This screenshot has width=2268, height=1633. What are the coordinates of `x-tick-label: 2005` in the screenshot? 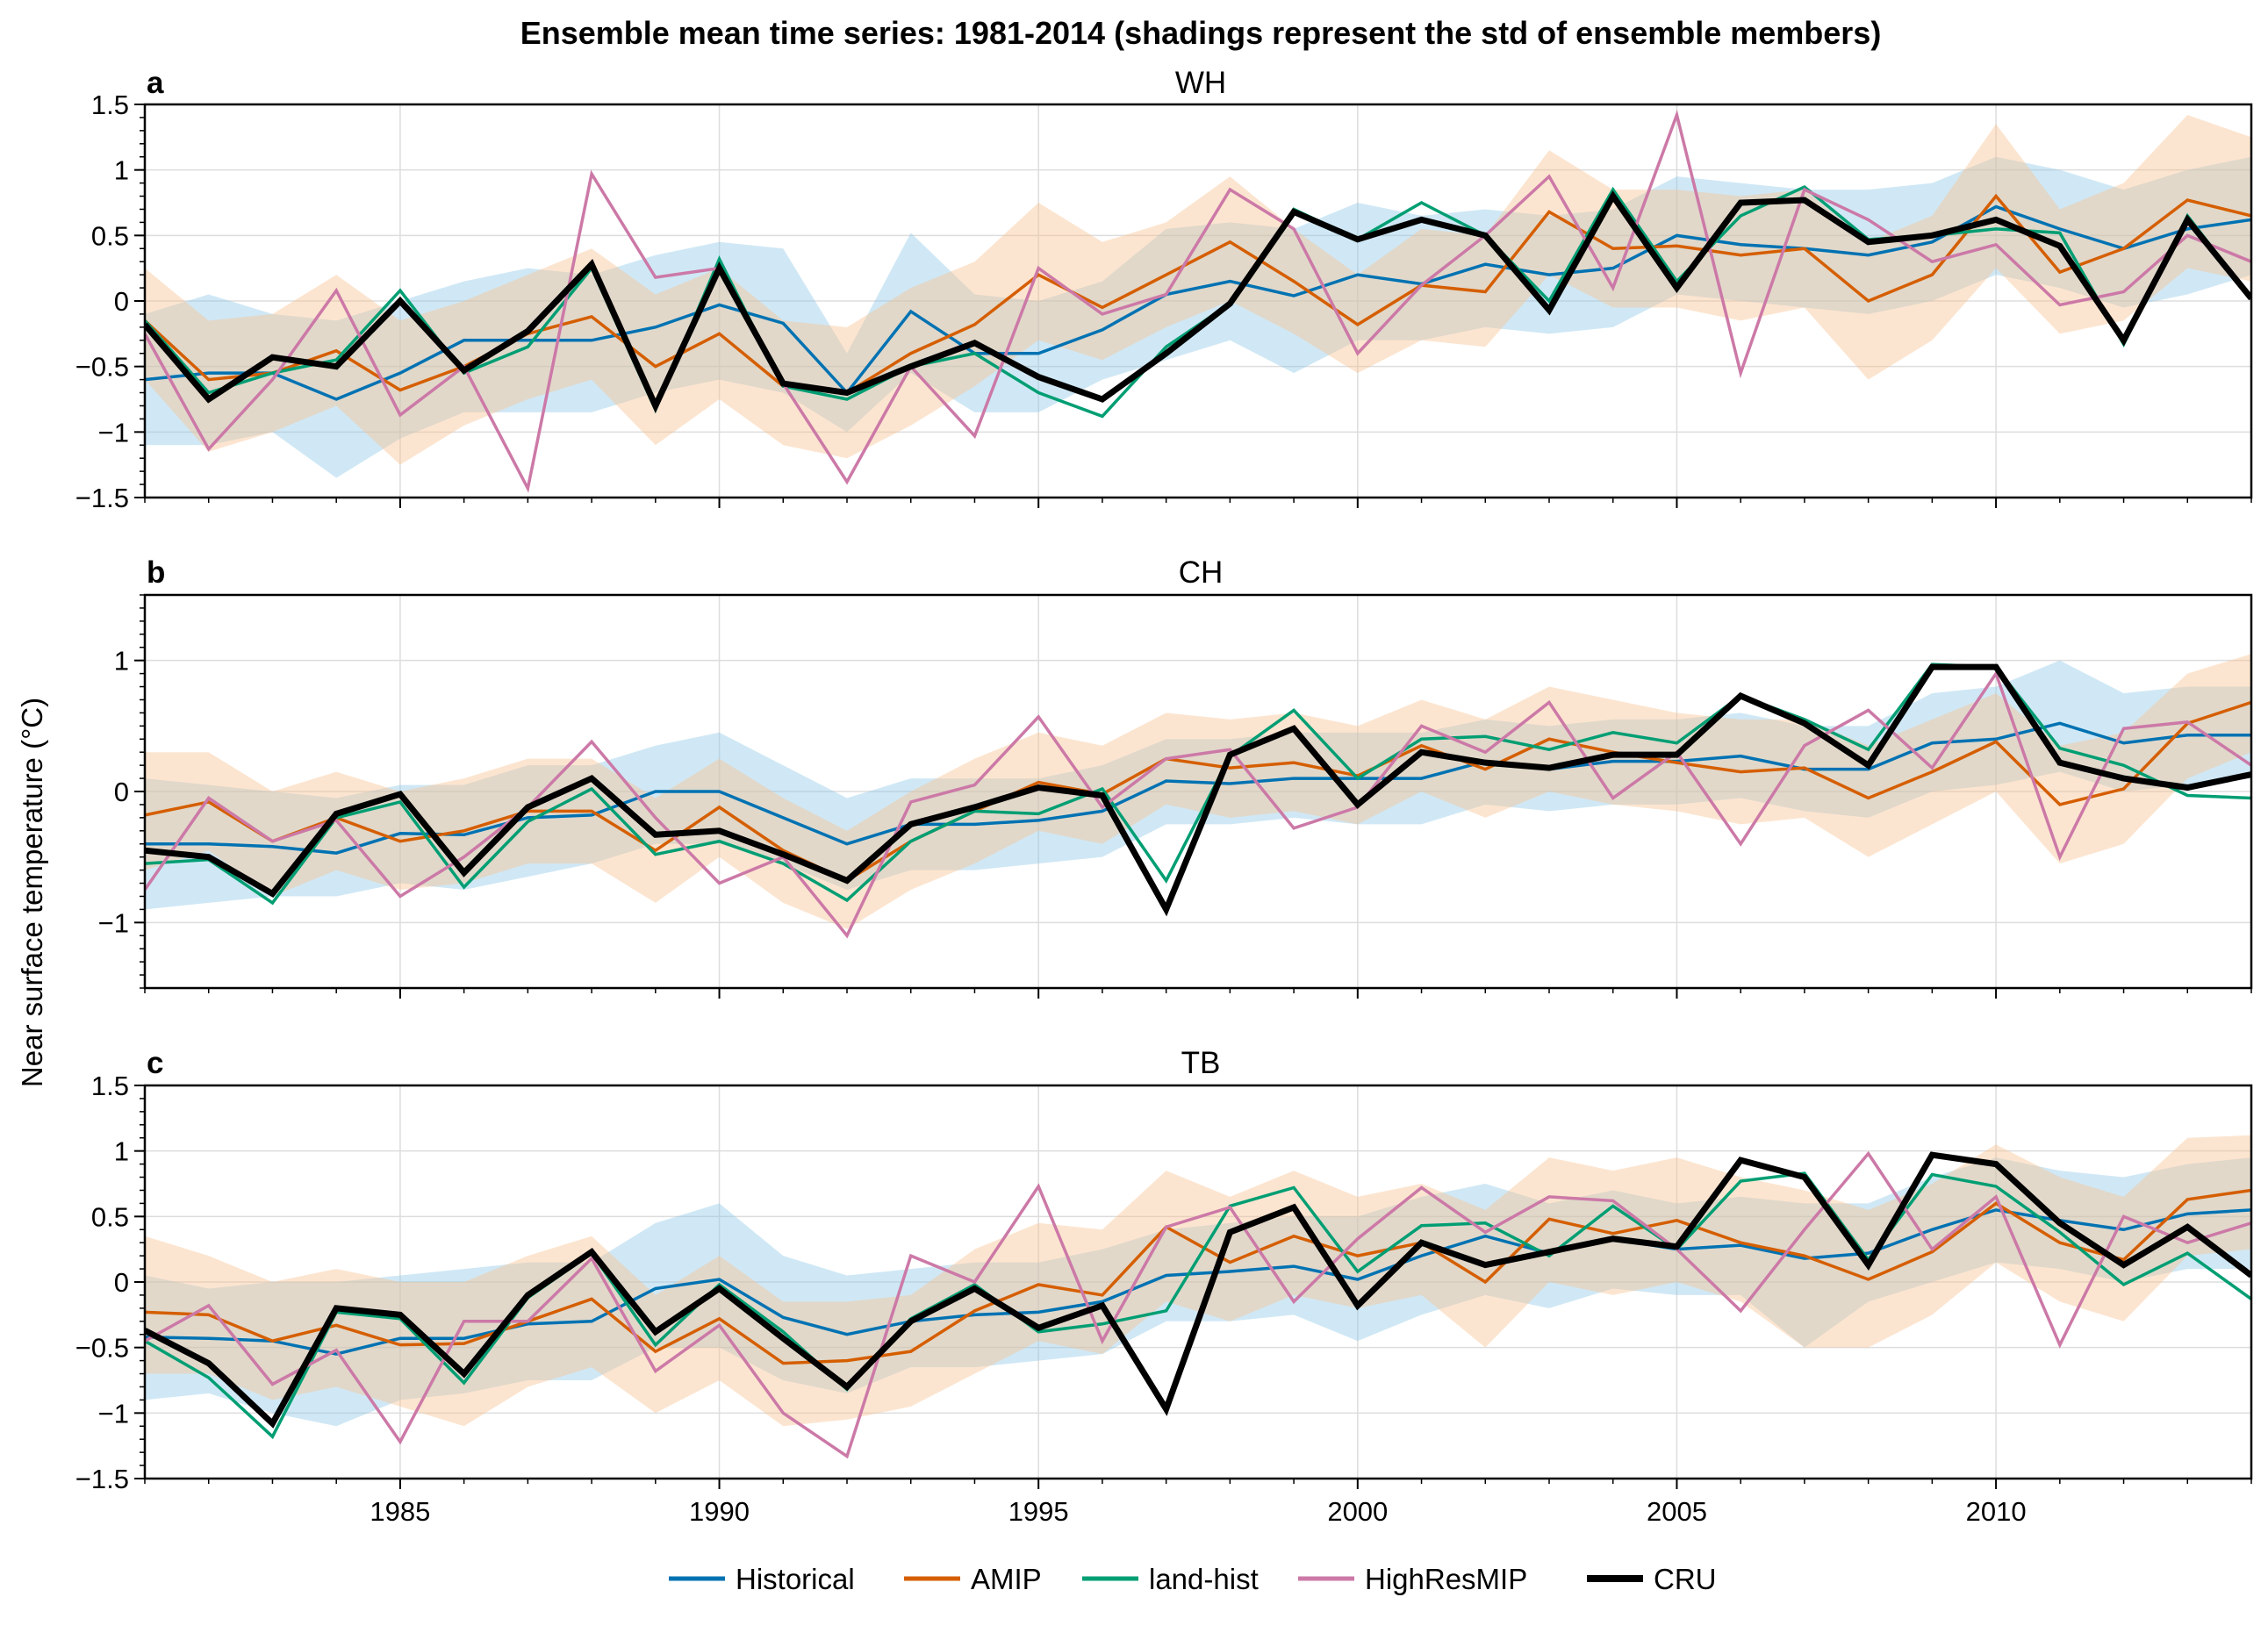 It's located at (1677, 1511).